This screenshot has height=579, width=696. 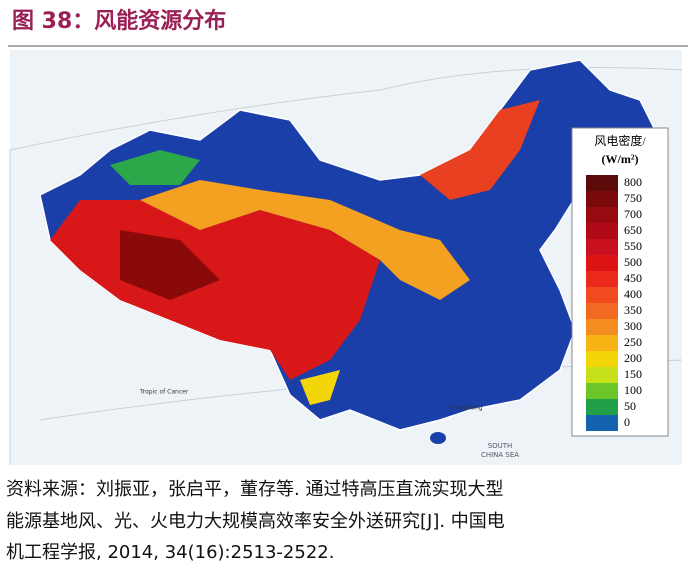 What do you see at coordinates (633, 294) in the screenshot?
I see `legend-label: 400` at bounding box center [633, 294].